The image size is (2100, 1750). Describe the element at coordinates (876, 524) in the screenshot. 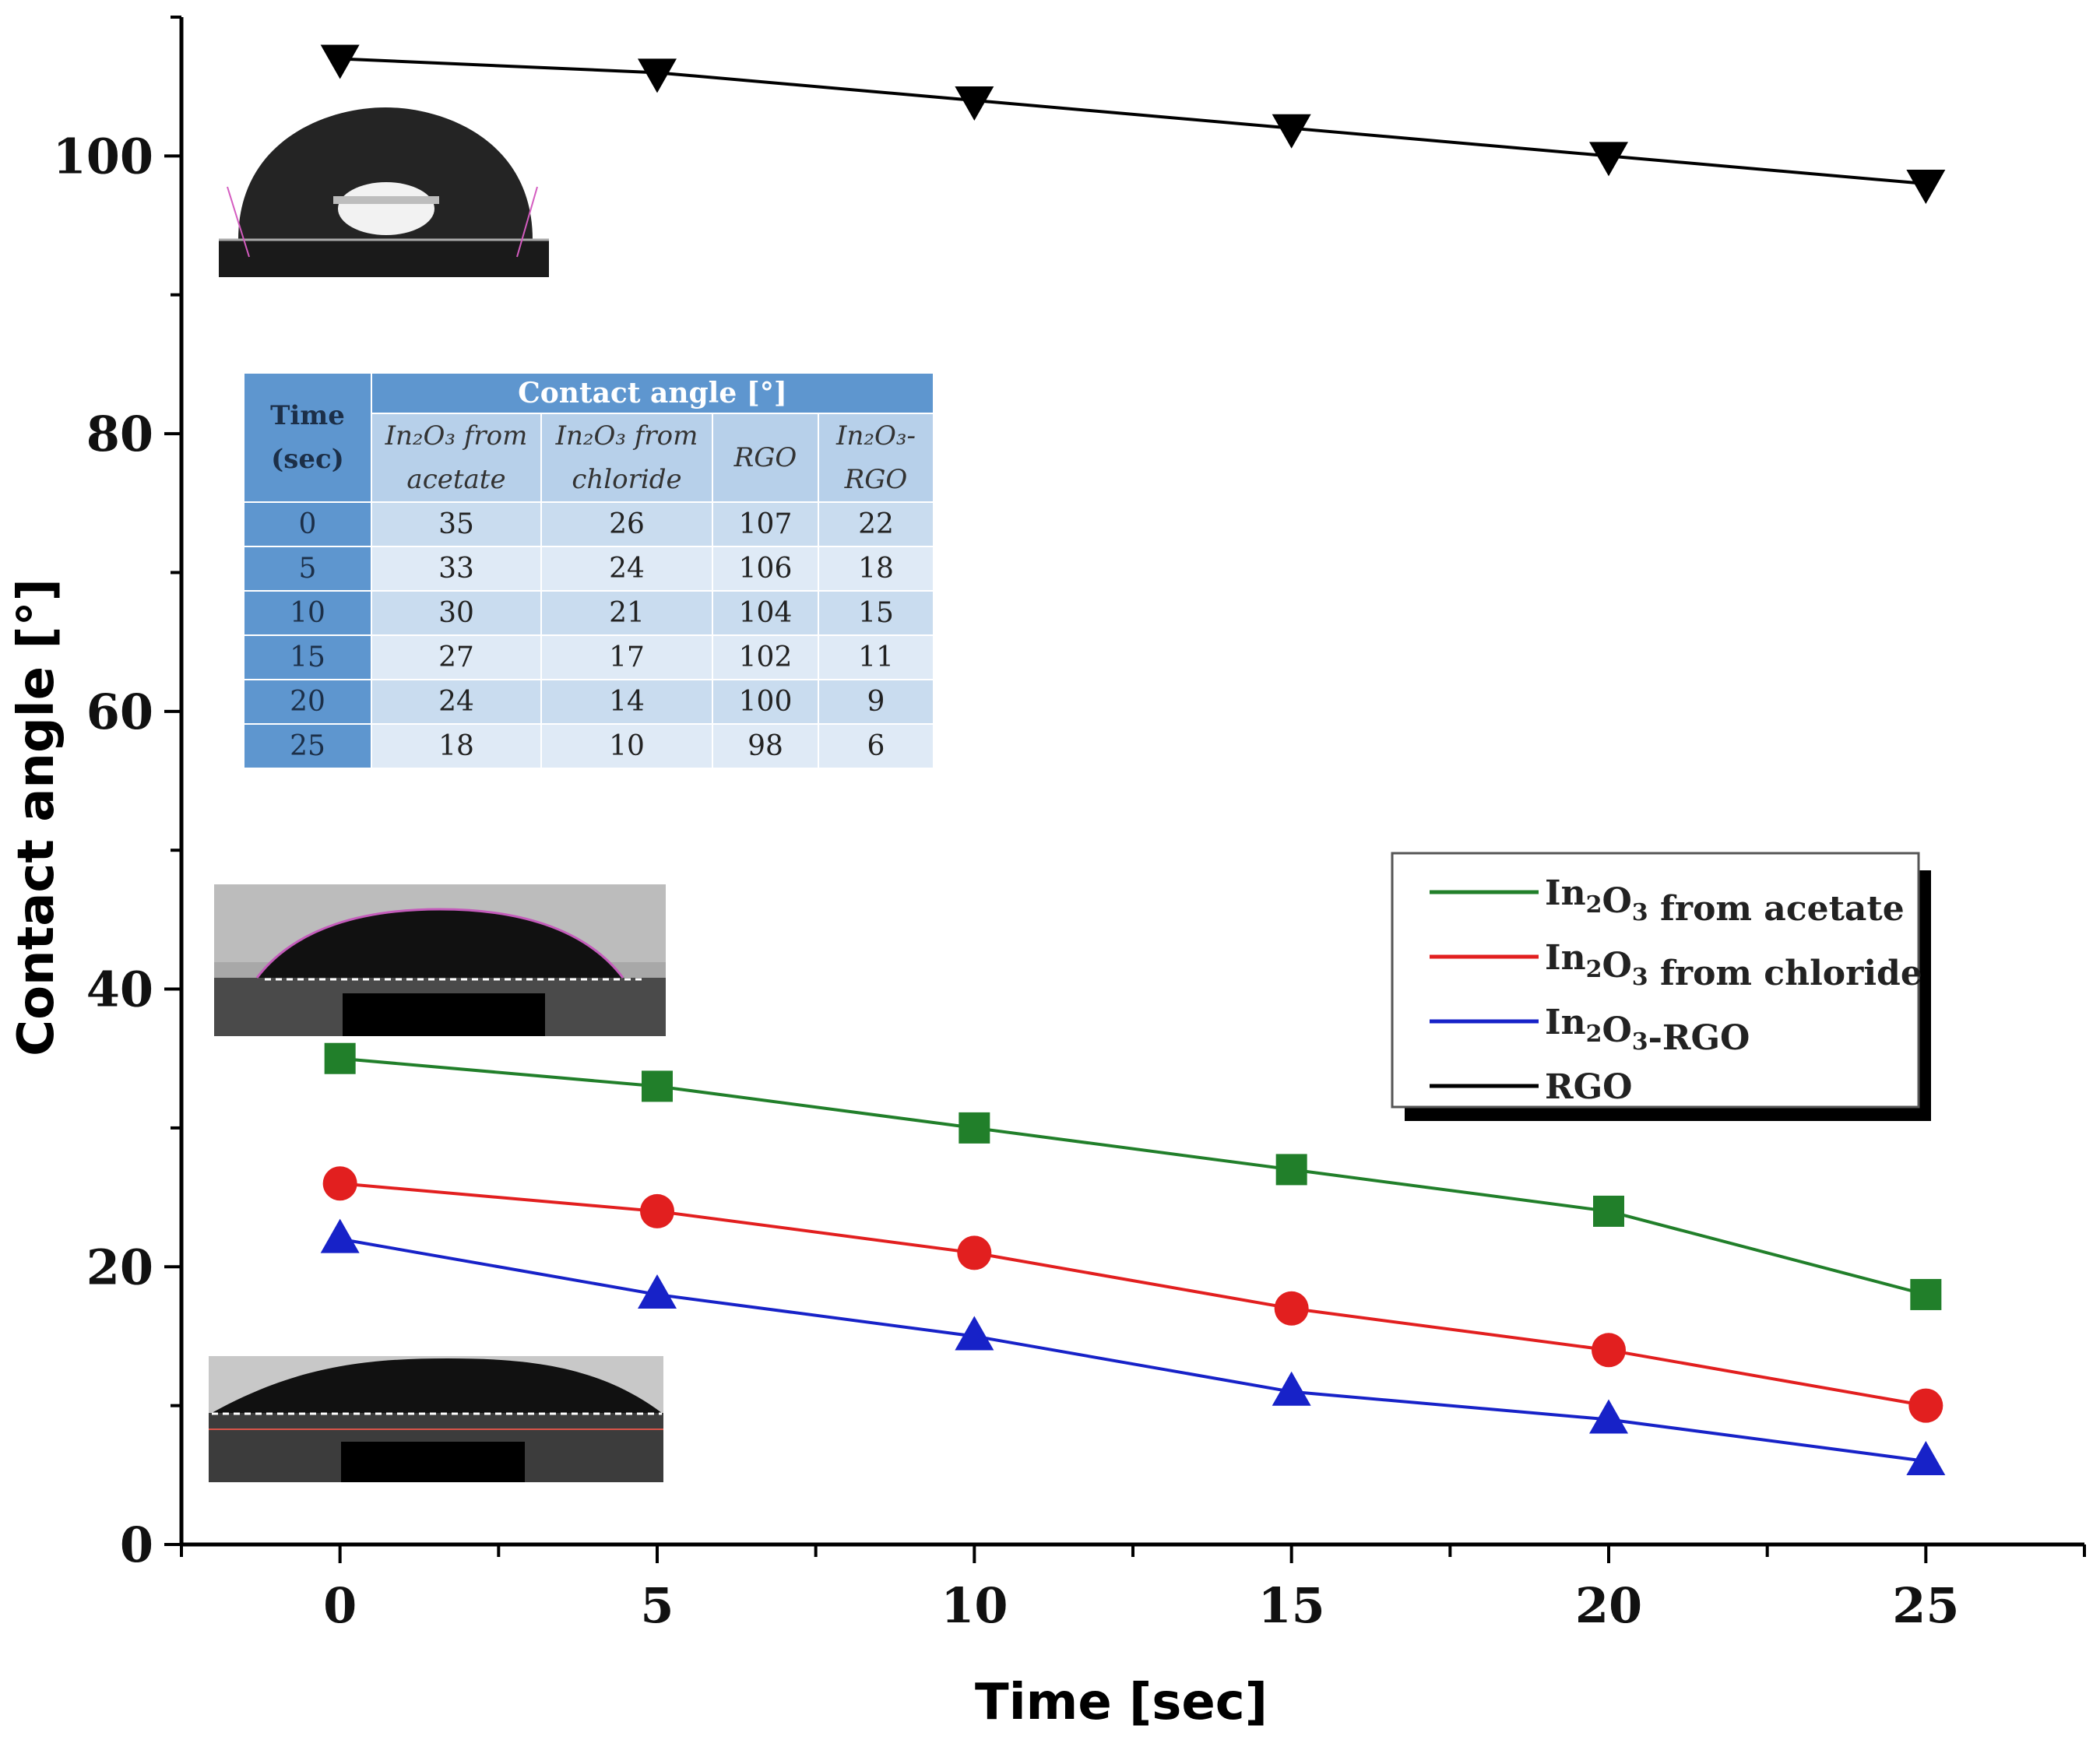

I see `table-value-cell: 22` at that location.